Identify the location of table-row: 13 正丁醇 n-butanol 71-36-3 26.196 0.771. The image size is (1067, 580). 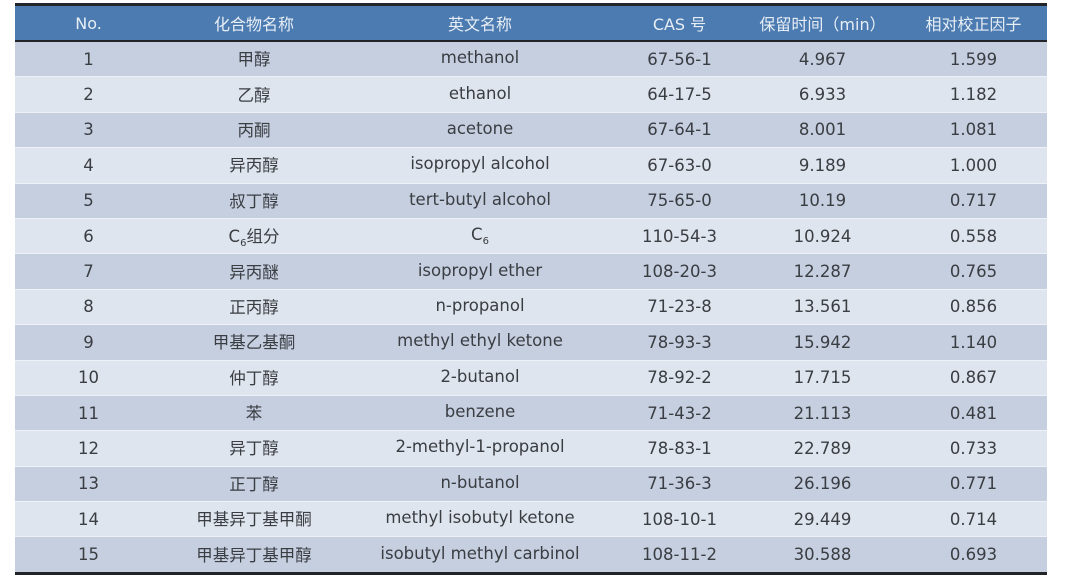
(531, 483).